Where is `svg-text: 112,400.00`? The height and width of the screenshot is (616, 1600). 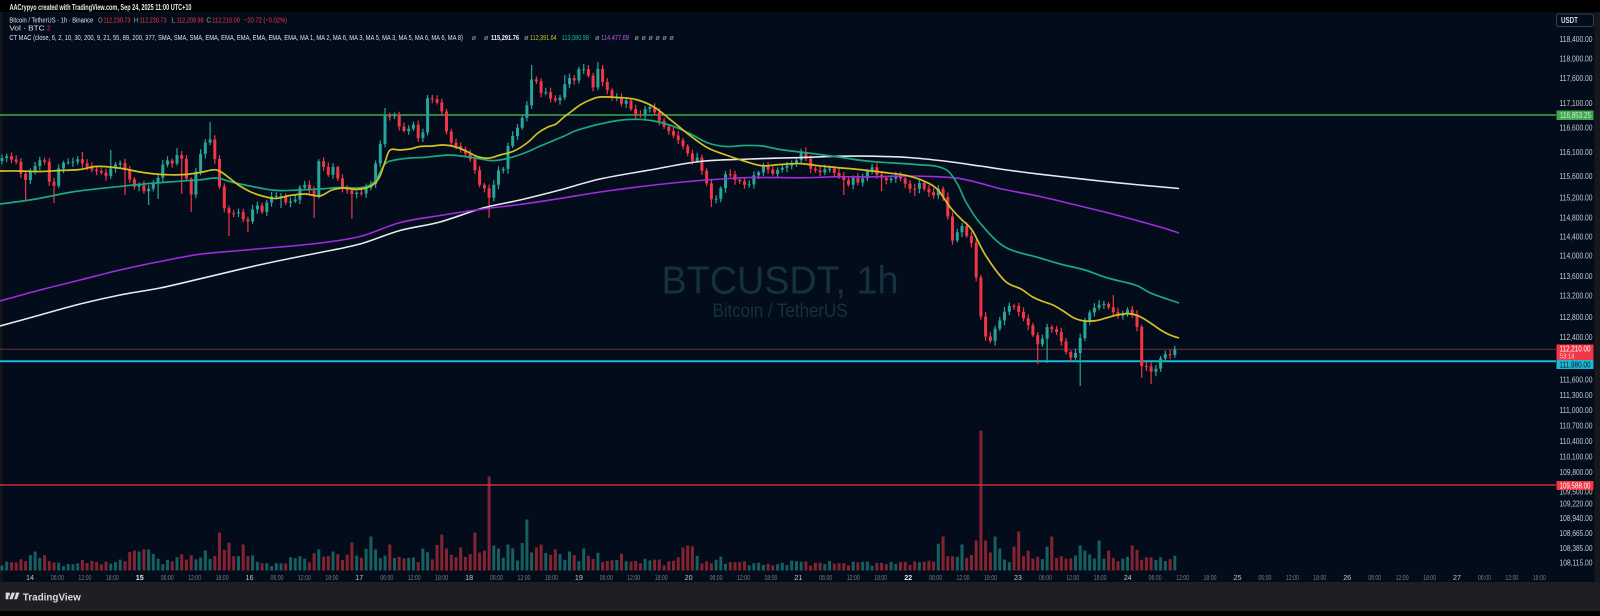
svg-text: 112,400.00 is located at coordinates (1577, 337).